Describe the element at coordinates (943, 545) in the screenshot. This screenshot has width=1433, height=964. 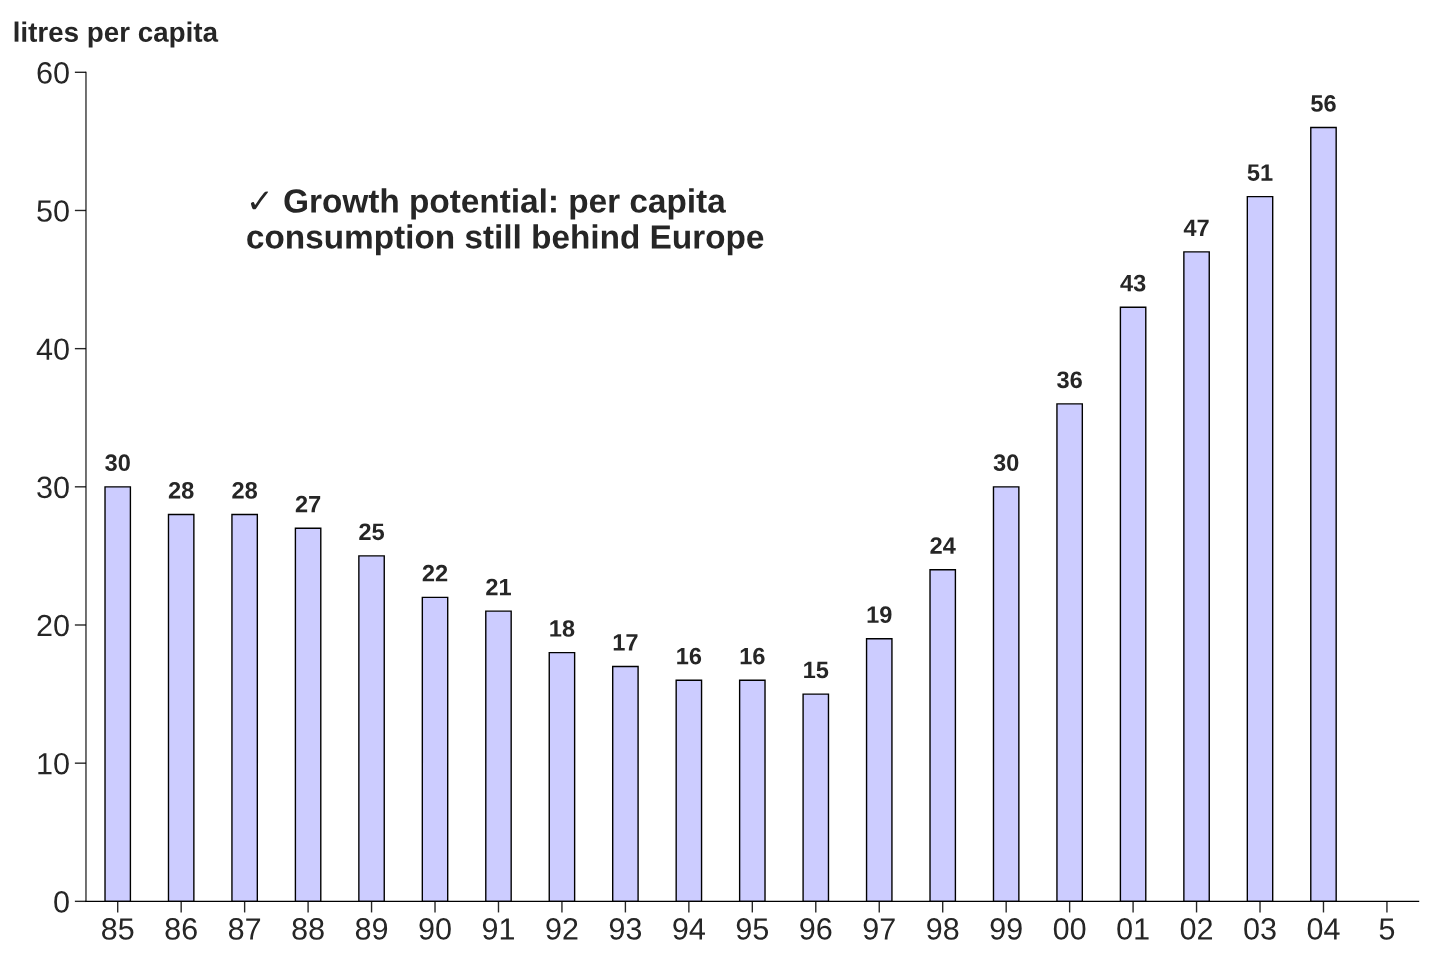
I see `data-label: 24` at that location.